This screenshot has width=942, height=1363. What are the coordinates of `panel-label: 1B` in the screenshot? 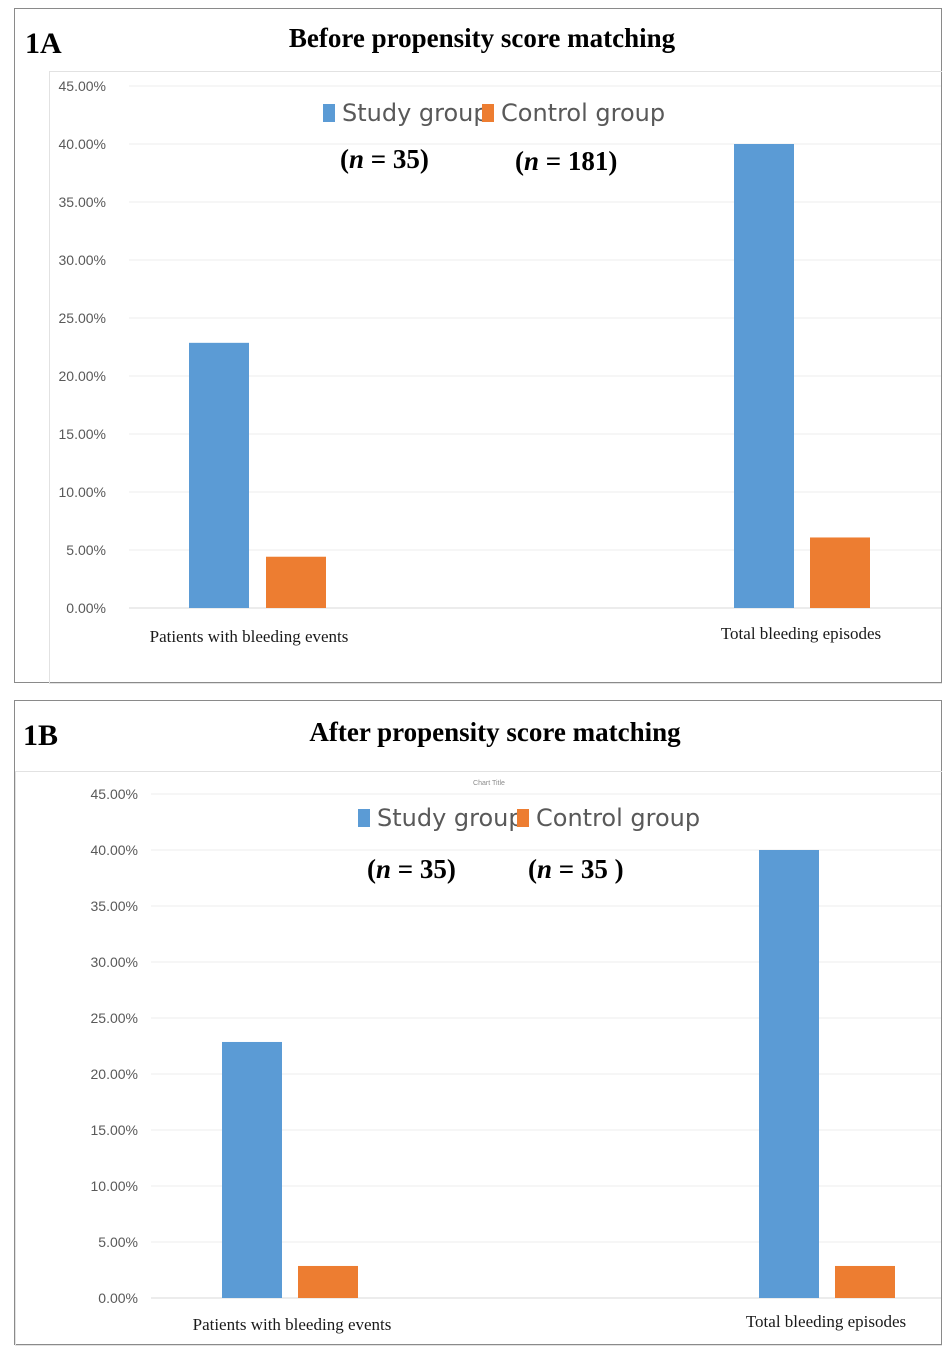 It's located at (41, 735).